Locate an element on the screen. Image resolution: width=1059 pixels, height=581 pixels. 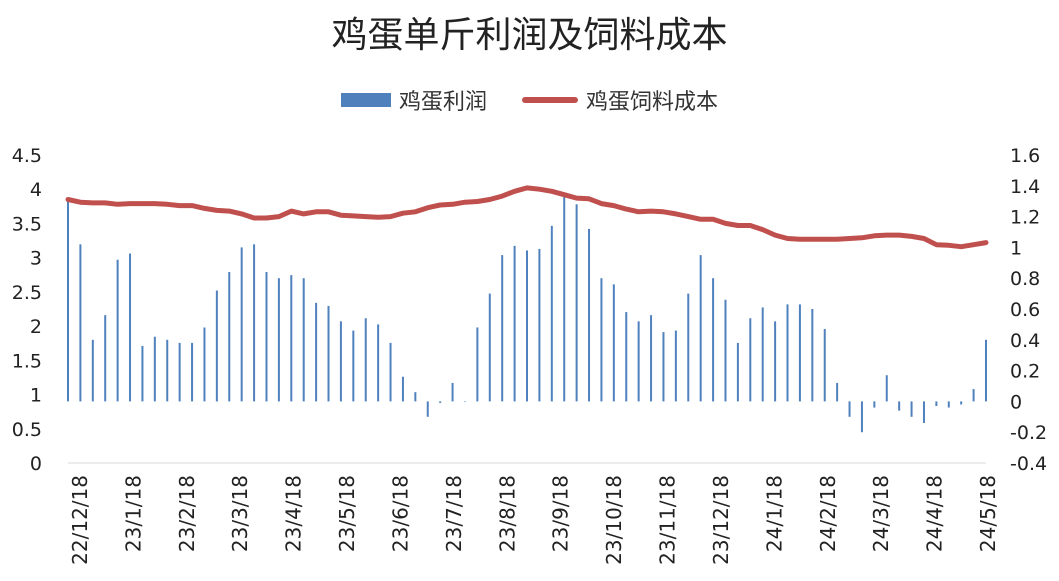
y-left-tick-label: 4.5 is located at coordinates (27, 156).